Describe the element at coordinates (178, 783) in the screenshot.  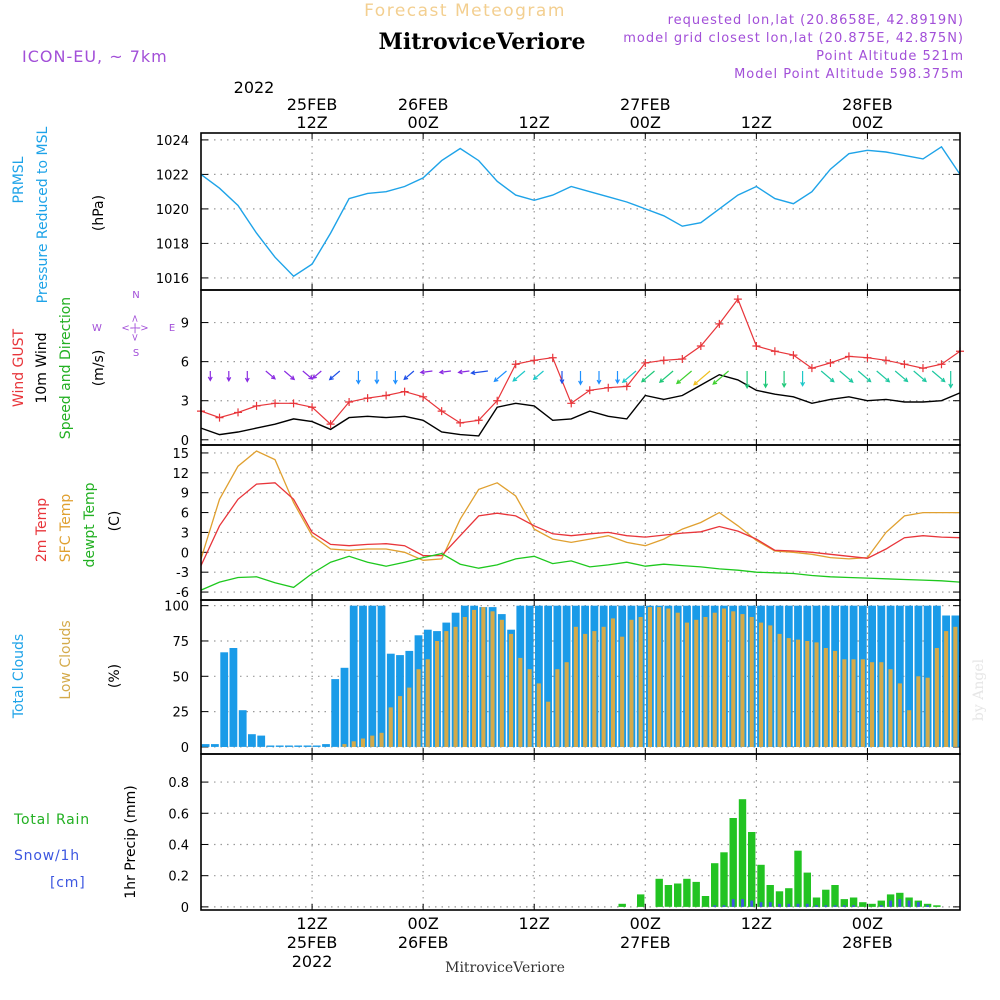
I see `y-tick-label: 0.8` at that location.